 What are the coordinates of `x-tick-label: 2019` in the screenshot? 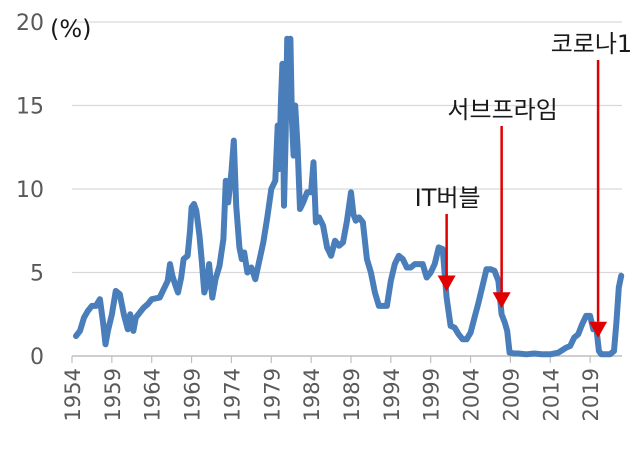 It's located at (591, 394).